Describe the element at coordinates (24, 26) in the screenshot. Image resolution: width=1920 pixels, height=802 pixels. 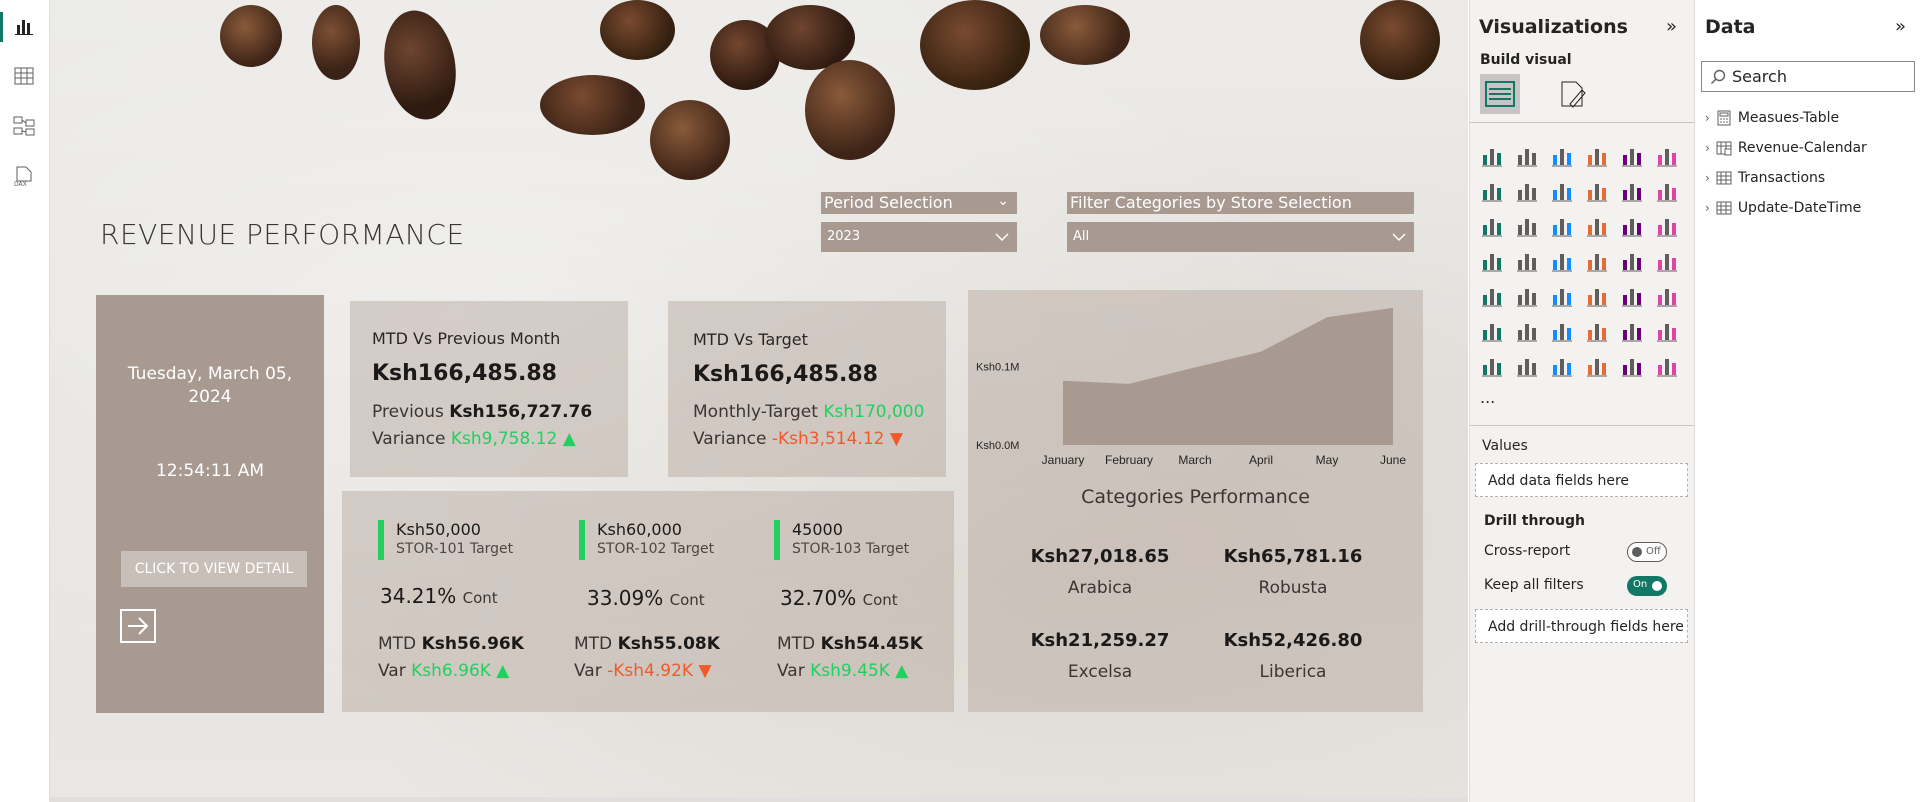
I see `report-view-button` at that location.